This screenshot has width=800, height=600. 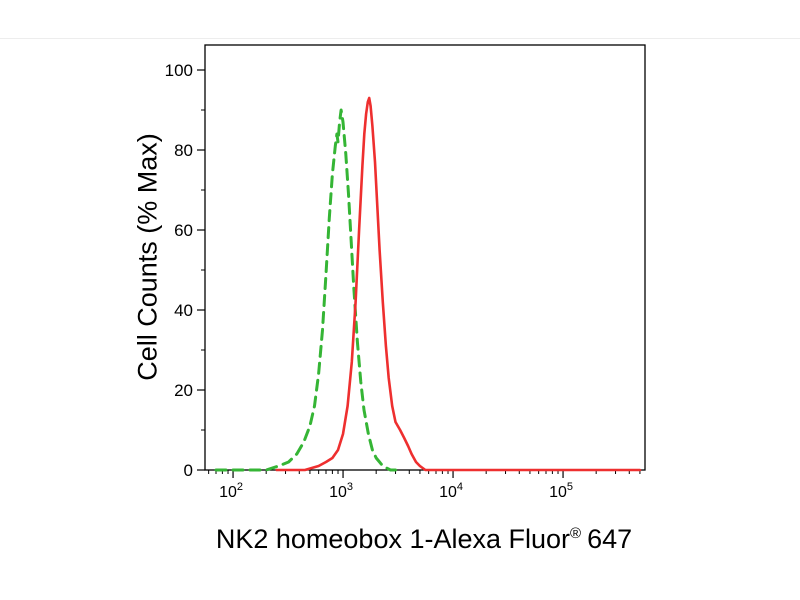 What do you see at coordinates (179, 70) in the screenshot?
I see `y-tick-label: 100` at bounding box center [179, 70].